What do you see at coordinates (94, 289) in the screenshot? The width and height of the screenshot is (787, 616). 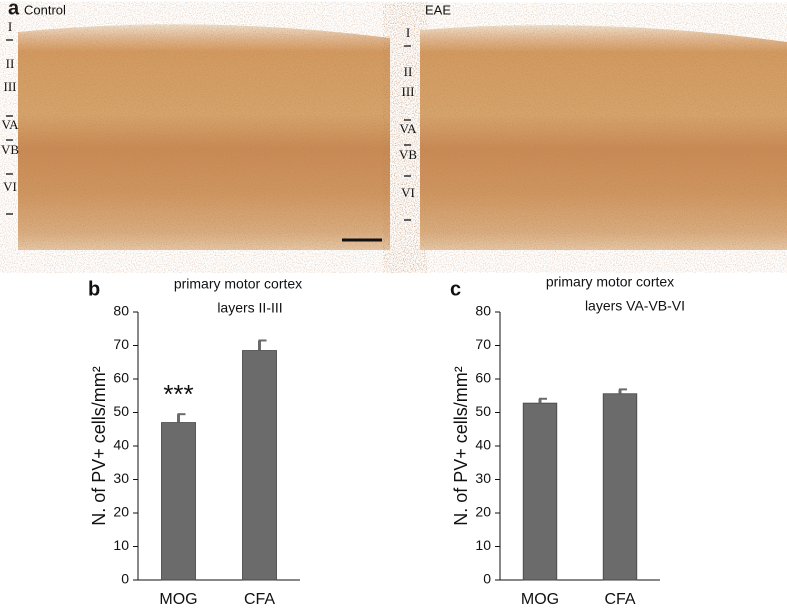 I see `panel-letter: b` at bounding box center [94, 289].